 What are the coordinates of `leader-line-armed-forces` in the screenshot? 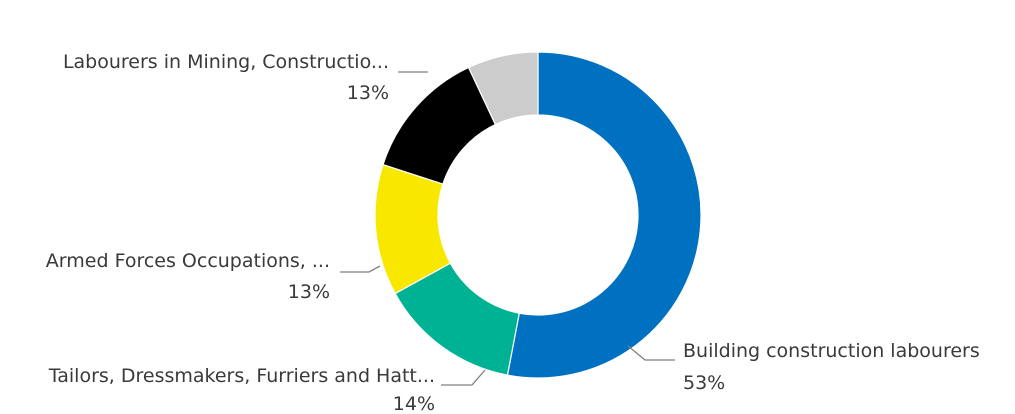 It's located at (360, 269).